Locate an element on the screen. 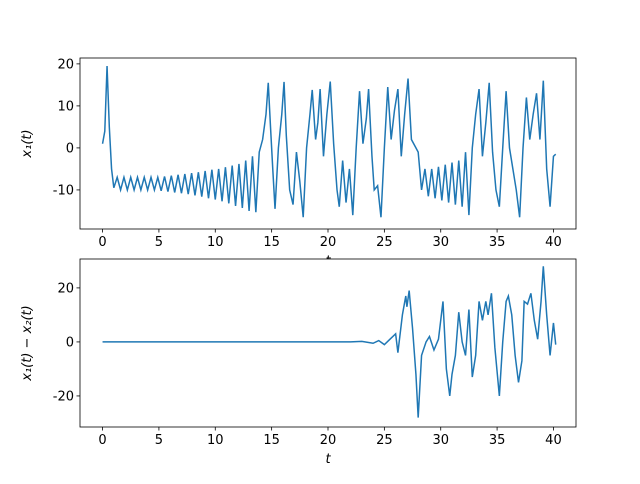  x-axis-label: t is located at coordinates (328, 459).